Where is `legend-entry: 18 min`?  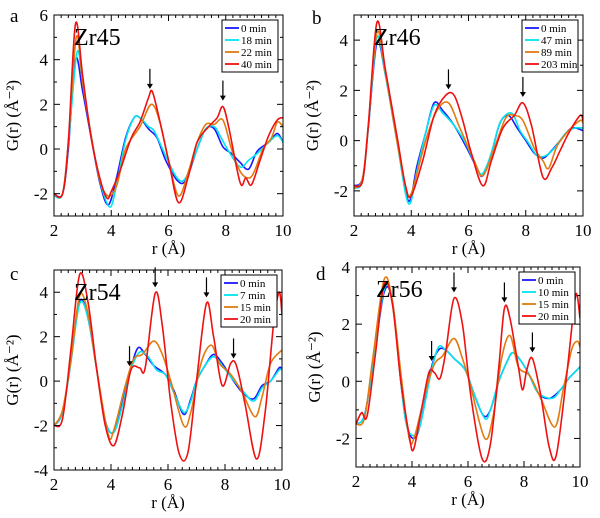 legend-entry: 18 min is located at coordinates (256, 41).